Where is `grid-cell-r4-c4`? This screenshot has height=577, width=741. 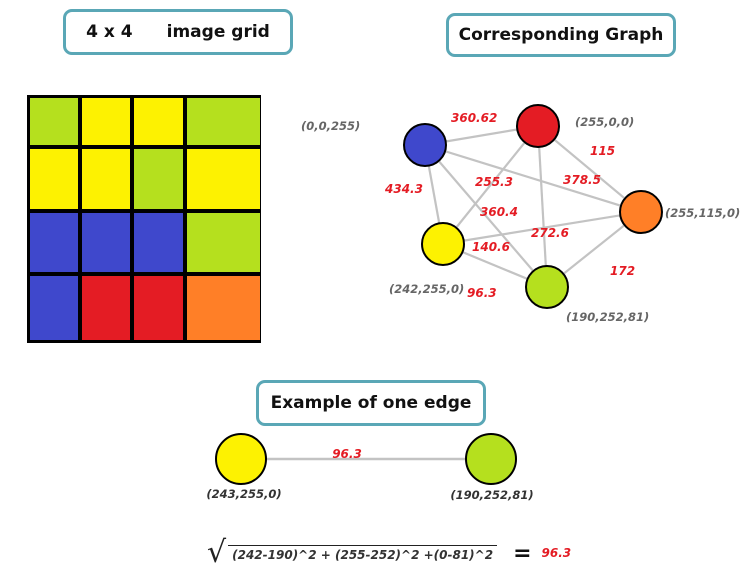 grid-cell-r4-c4 is located at coordinates (223, 308).